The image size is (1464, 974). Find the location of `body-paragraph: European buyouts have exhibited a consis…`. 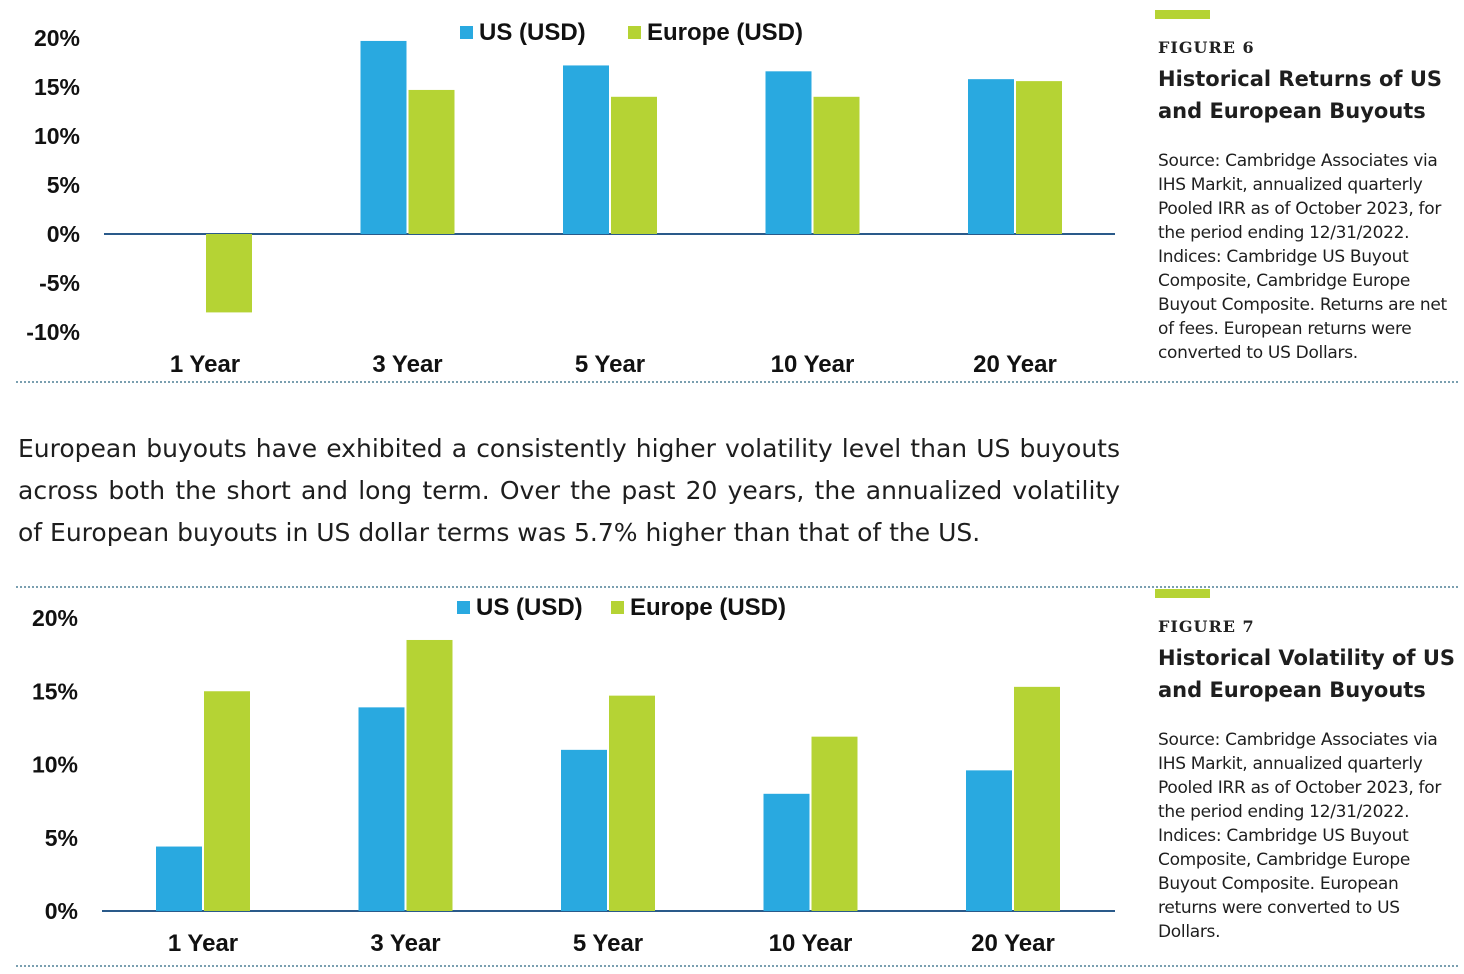

body-paragraph: European buyouts have exhibited a consis… is located at coordinates (569, 490).